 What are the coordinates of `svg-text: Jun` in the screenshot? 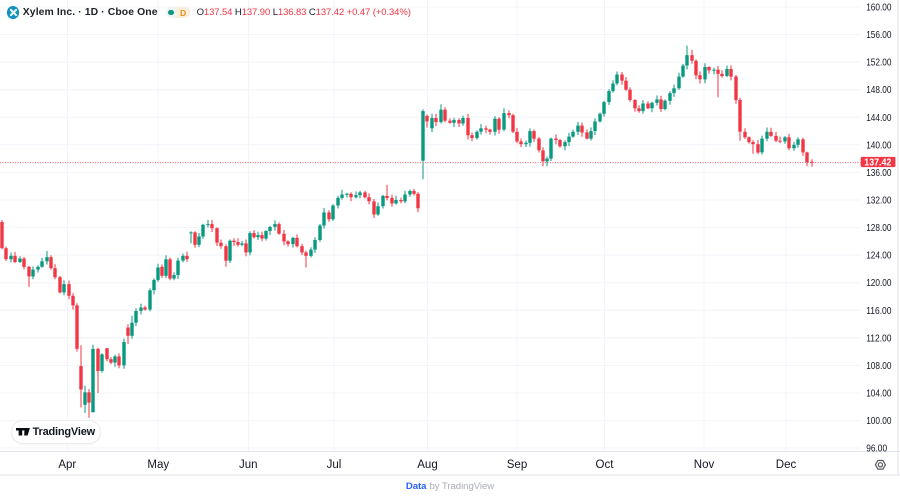 It's located at (248, 465).